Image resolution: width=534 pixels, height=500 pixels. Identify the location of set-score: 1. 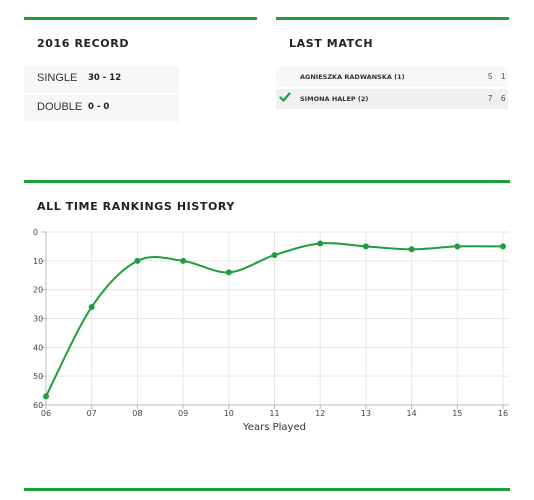
(503, 76).